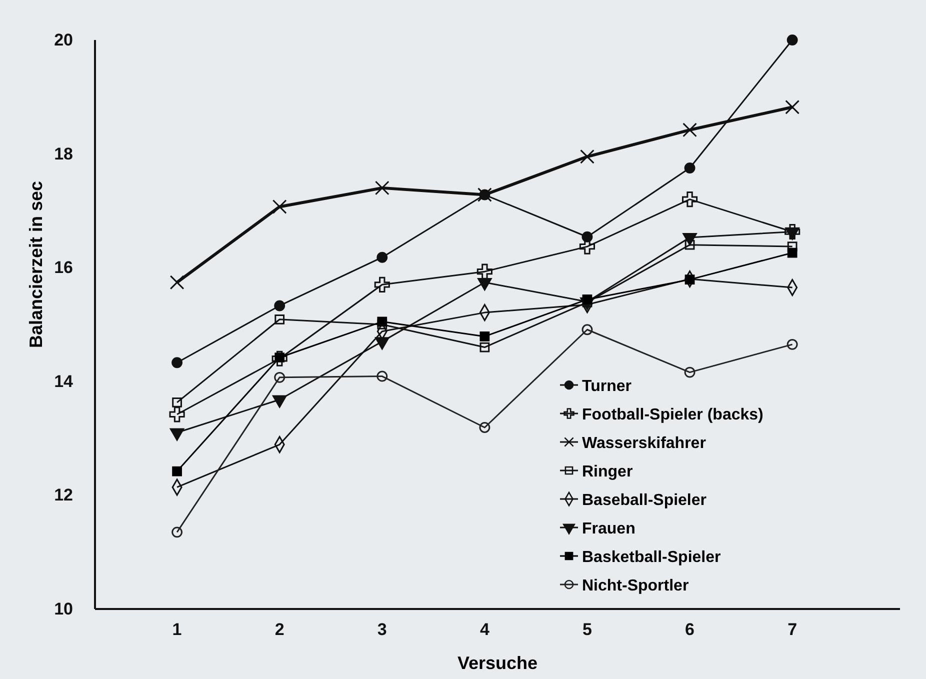 The image size is (926, 679). What do you see at coordinates (485, 630) in the screenshot?
I see `x-tick-label: 4` at bounding box center [485, 630].